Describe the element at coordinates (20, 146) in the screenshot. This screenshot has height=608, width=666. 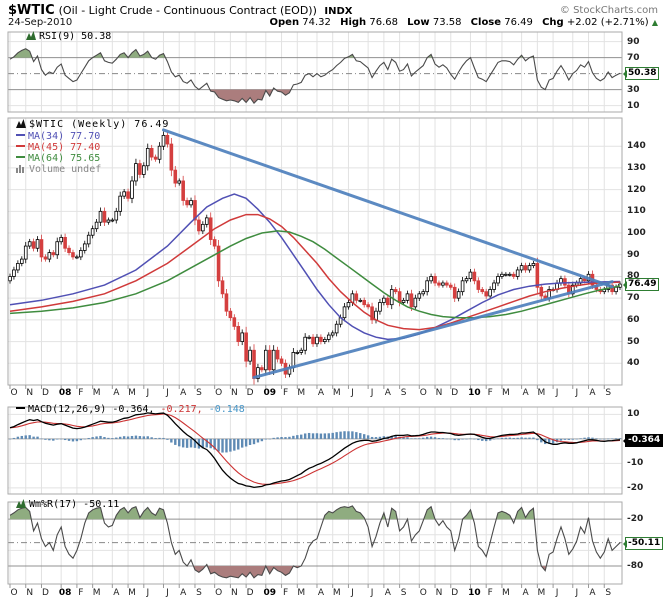
I see `ma45-line-swatch` at that location.